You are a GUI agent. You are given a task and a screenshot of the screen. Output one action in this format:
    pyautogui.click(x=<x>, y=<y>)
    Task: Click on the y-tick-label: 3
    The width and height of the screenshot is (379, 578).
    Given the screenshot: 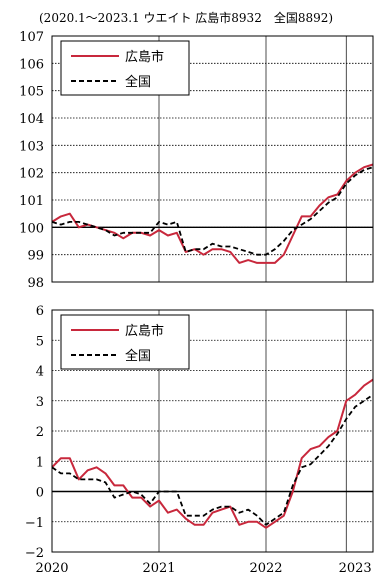 What is the action you would take?
    pyautogui.click(x=40, y=402)
    